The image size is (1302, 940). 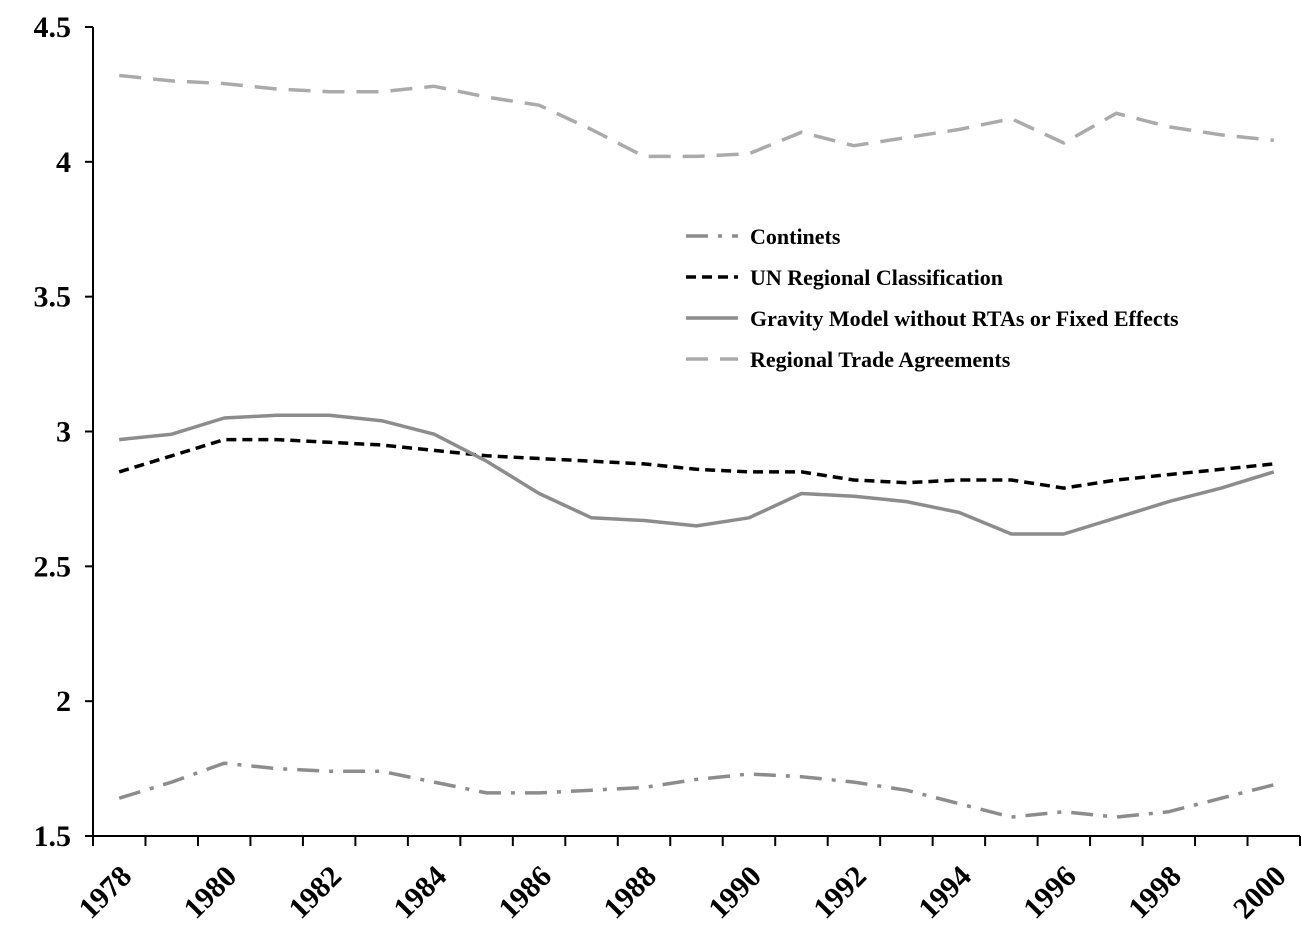 I want to click on x-tick-label: 1980, so click(x=210, y=893).